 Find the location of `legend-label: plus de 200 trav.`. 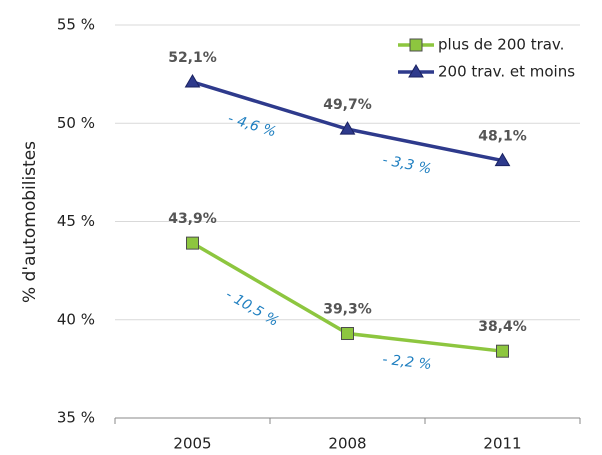

legend-label: plus de 200 trav. is located at coordinates (501, 45).